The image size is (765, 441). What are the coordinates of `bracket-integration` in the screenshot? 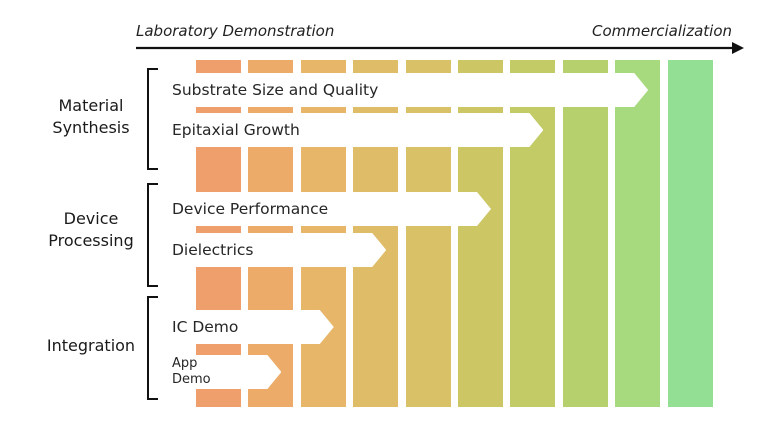 It's located at (152, 348).